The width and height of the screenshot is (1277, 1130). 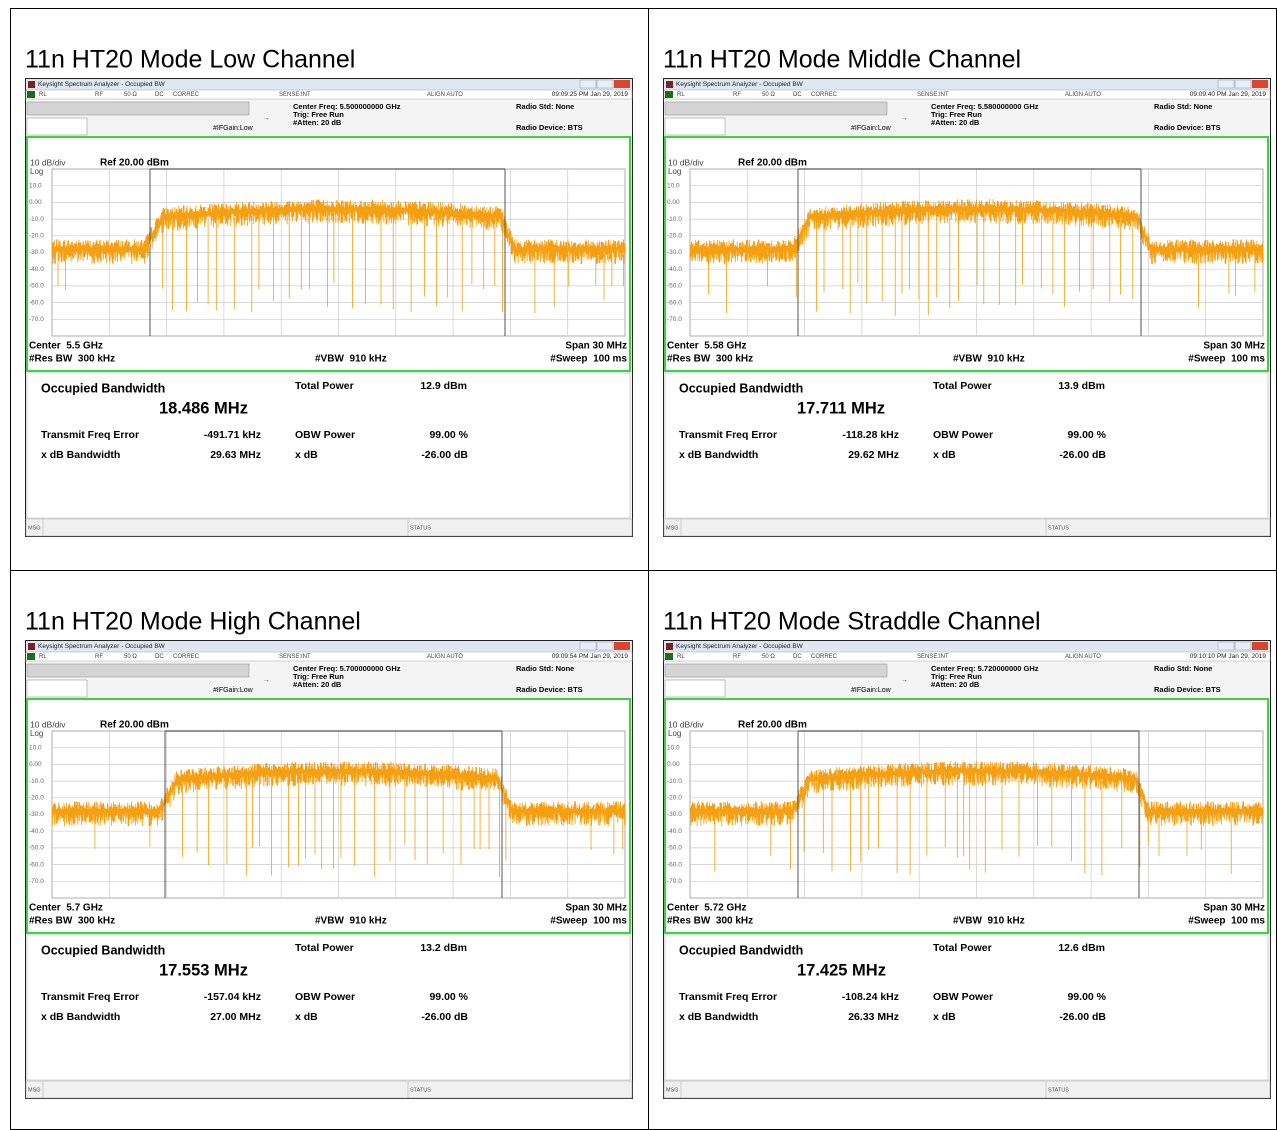 What do you see at coordinates (797, 657) in the screenshot?
I see `status-item: DC` at bounding box center [797, 657].